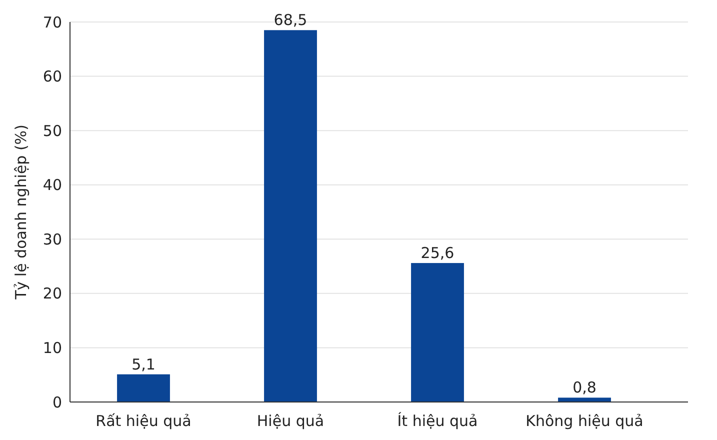  Describe the element at coordinates (144, 421) in the screenshot. I see `x-tick-label: Rất hiệu quả` at that location.